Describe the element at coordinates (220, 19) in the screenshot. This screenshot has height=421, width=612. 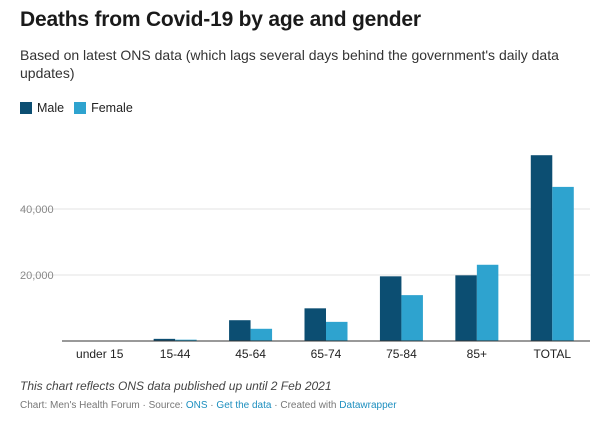
I see `chart-title: Deaths from Covid-19 by age and gender` at that location.